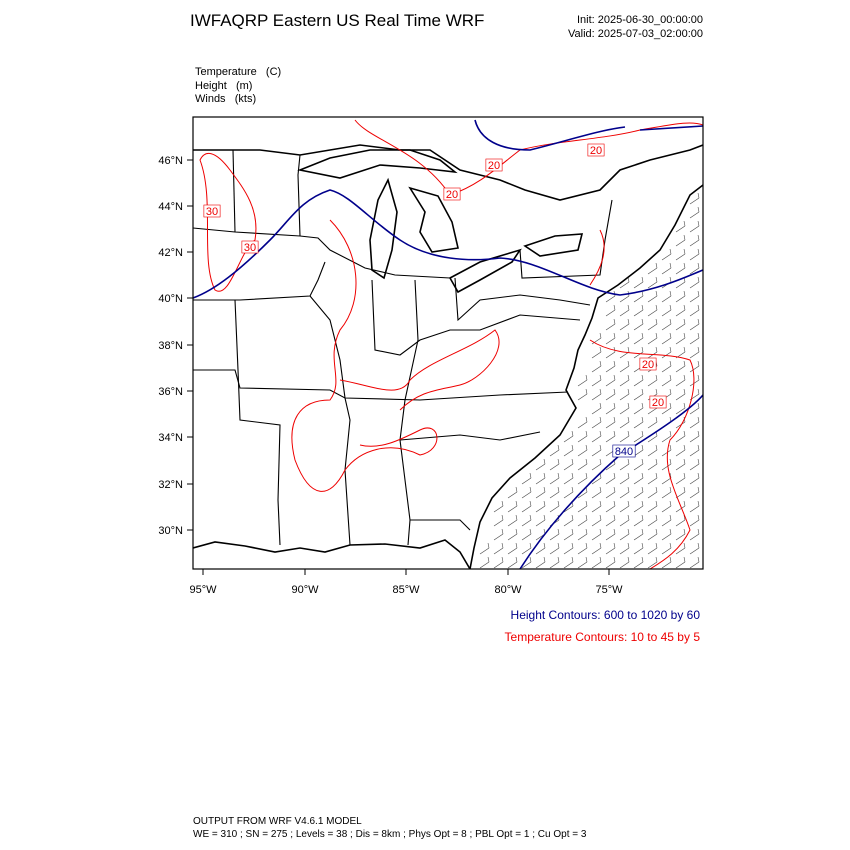  Describe the element at coordinates (238, 72) in the screenshot. I see `field-label: Temperature (C)` at that location.